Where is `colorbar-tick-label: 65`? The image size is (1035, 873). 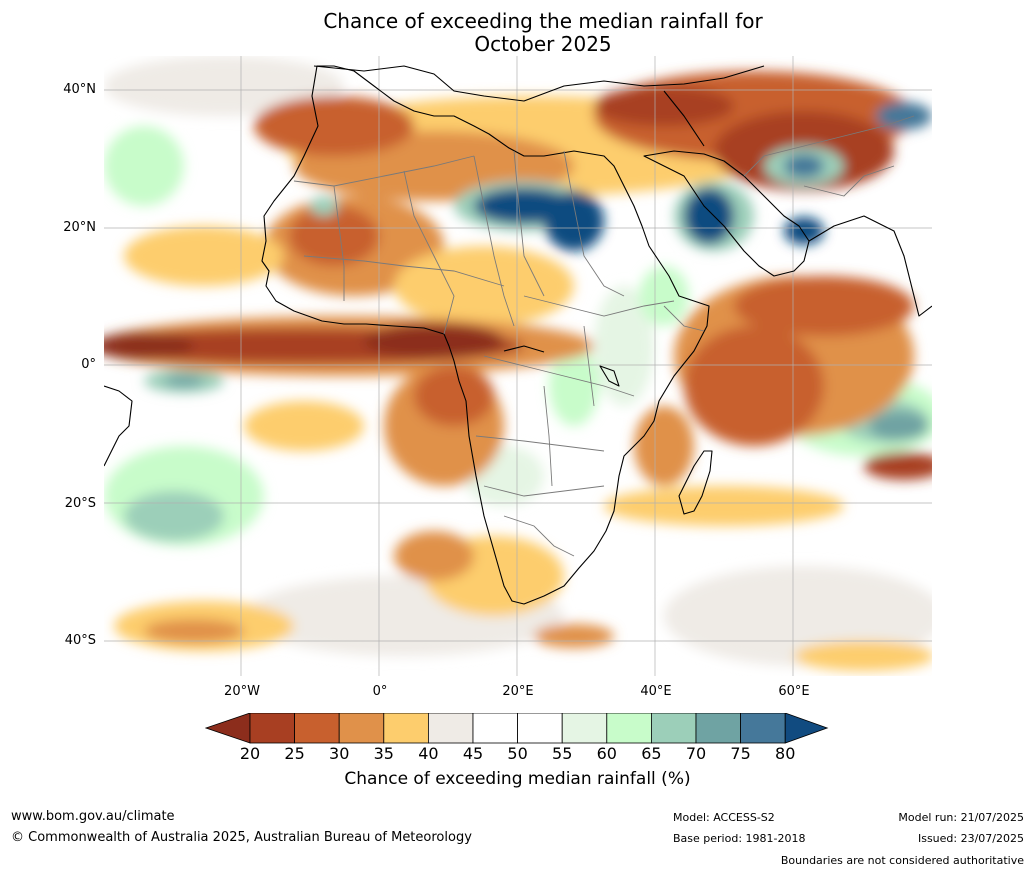
colorbar-tick-label: 65 is located at coordinates (651, 753).